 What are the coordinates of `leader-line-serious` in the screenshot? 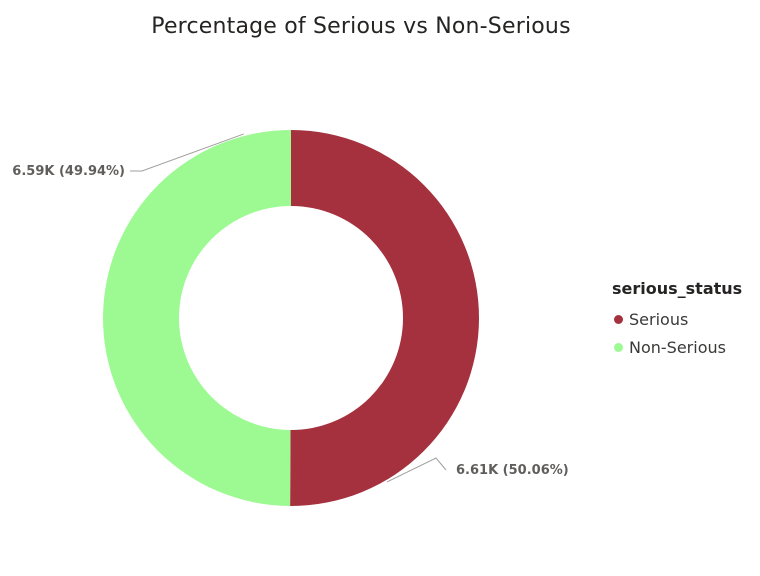 It's located at (416, 470).